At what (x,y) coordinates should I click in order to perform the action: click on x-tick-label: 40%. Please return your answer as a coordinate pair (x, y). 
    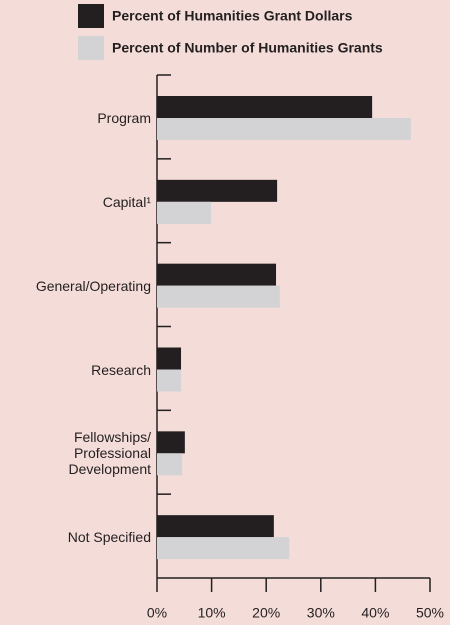
    Looking at the image, I should click on (375, 613).